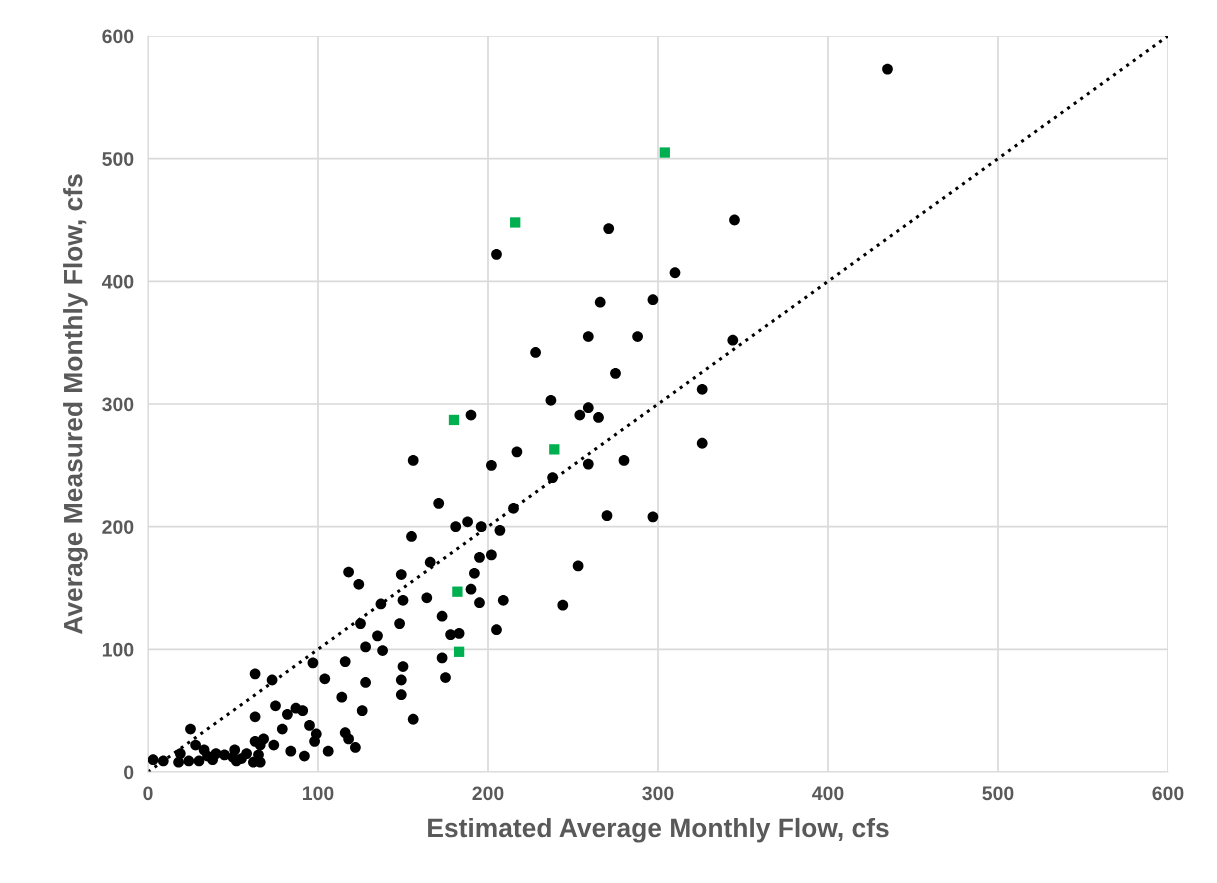 This screenshot has height=883, width=1217. I want to click on y-tick-label: 200, so click(118, 527).